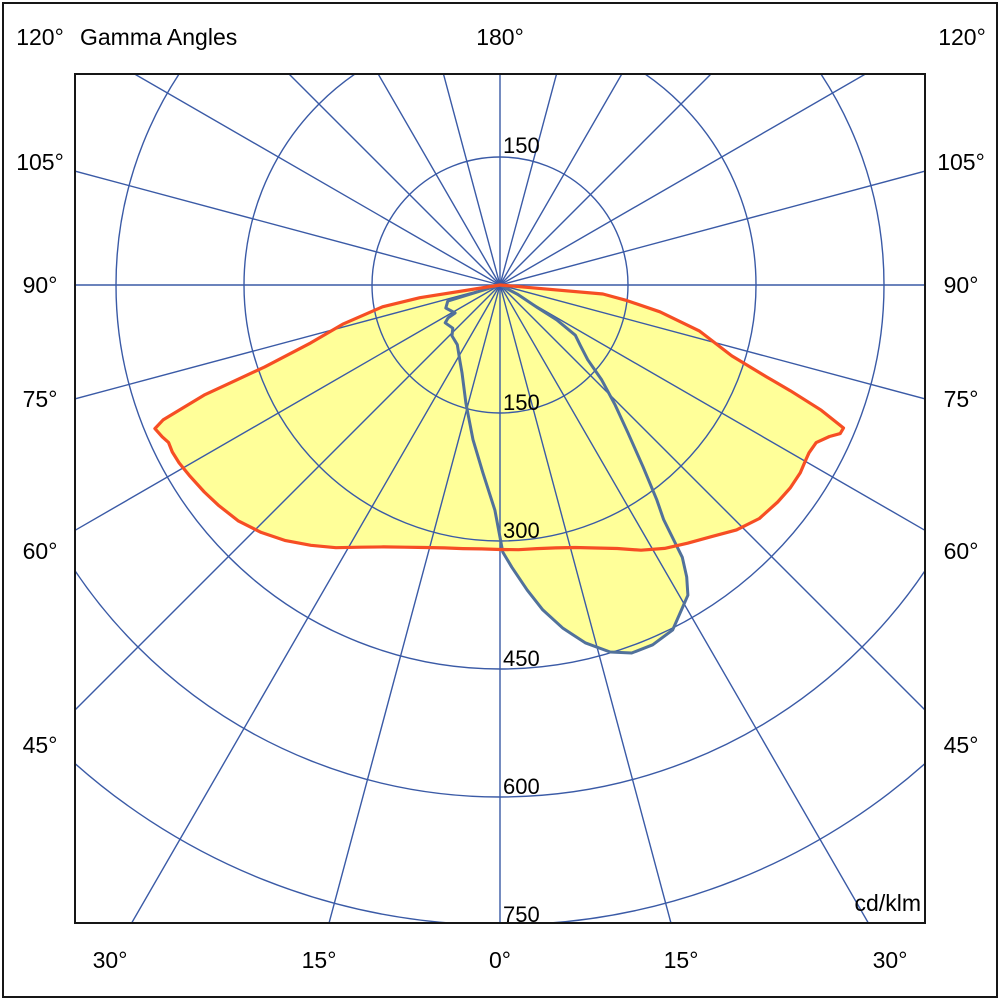 The height and width of the screenshot is (1000, 1000). What do you see at coordinates (500, 960) in the screenshot?
I see `angle-label-0-bottom: 0°` at bounding box center [500, 960].